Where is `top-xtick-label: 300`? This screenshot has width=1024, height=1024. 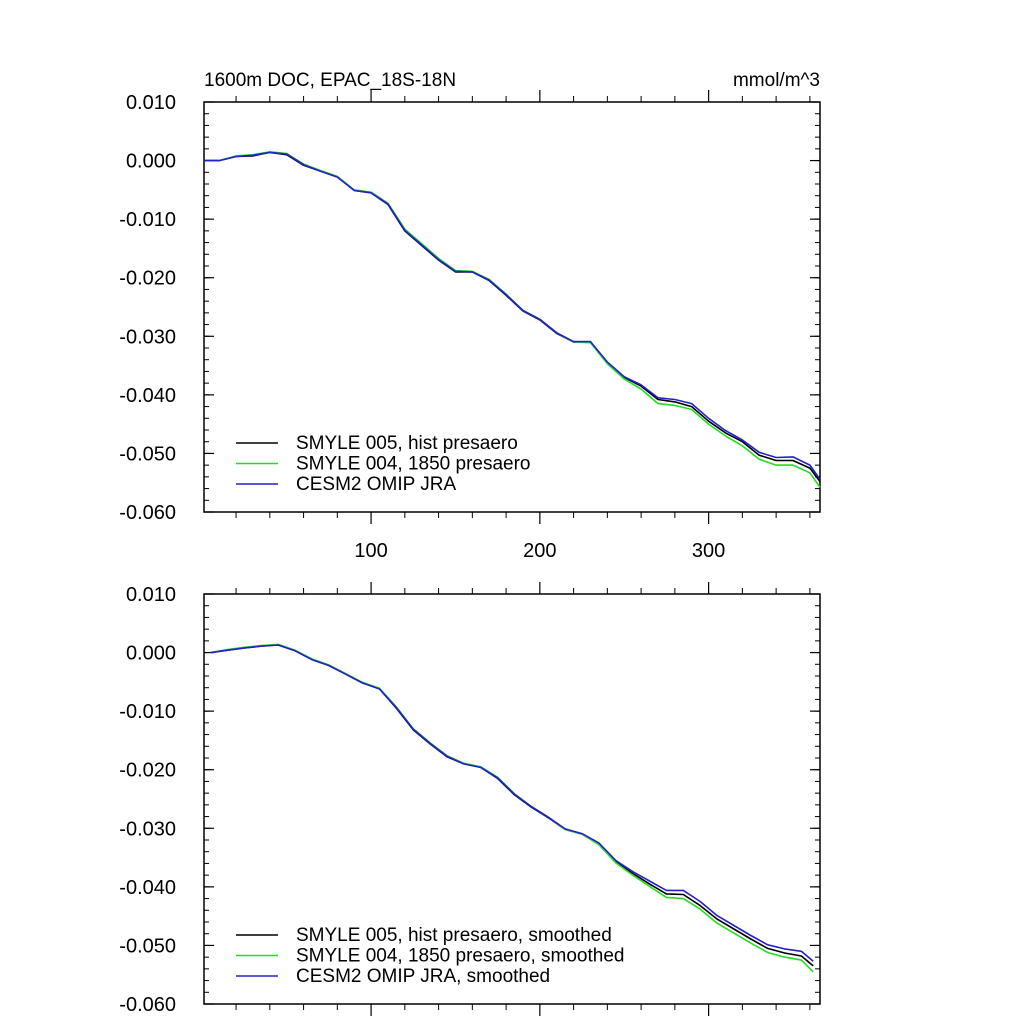 top-xtick-label: 300 is located at coordinates (708, 551).